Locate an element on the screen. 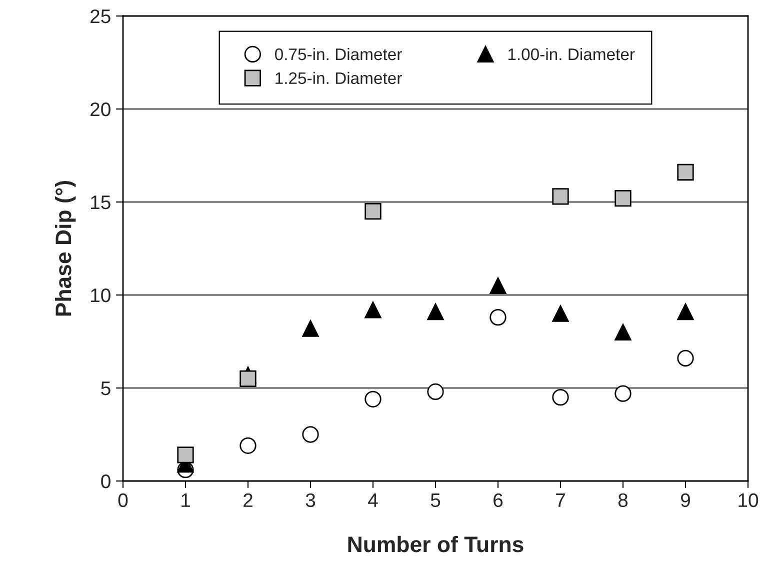 The width and height of the screenshot is (767, 583). x-axis-title: Number of Turns is located at coordinates (436, 544).